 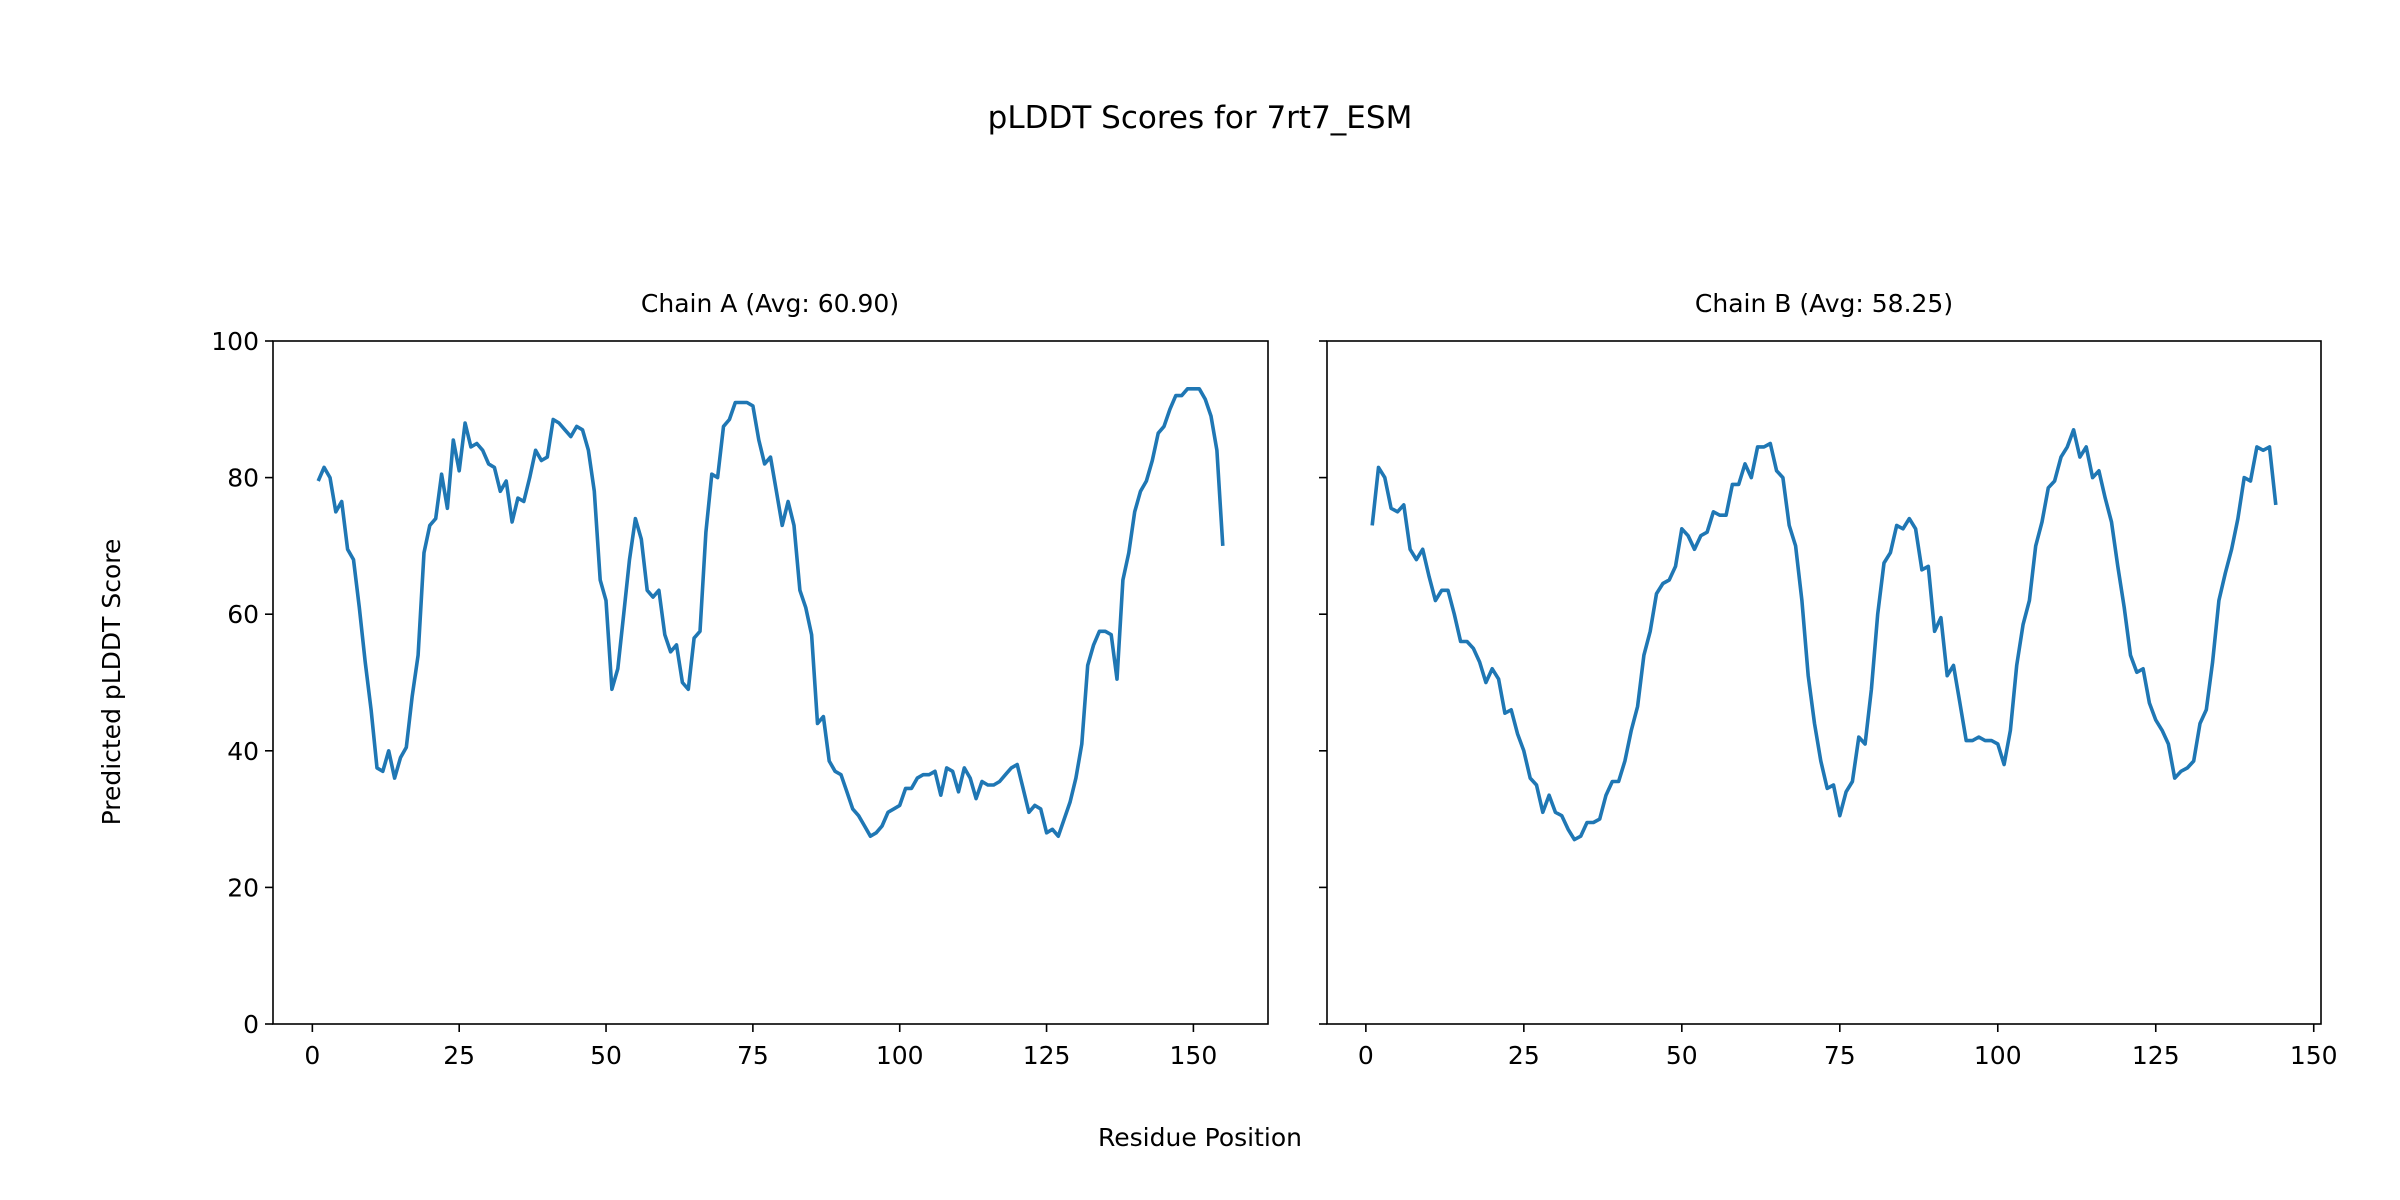 What do you see at coordinates (235, 341) in the screenshot?
I see `panel-a-y-tick-label: 100` at bounding box center [235, 341].